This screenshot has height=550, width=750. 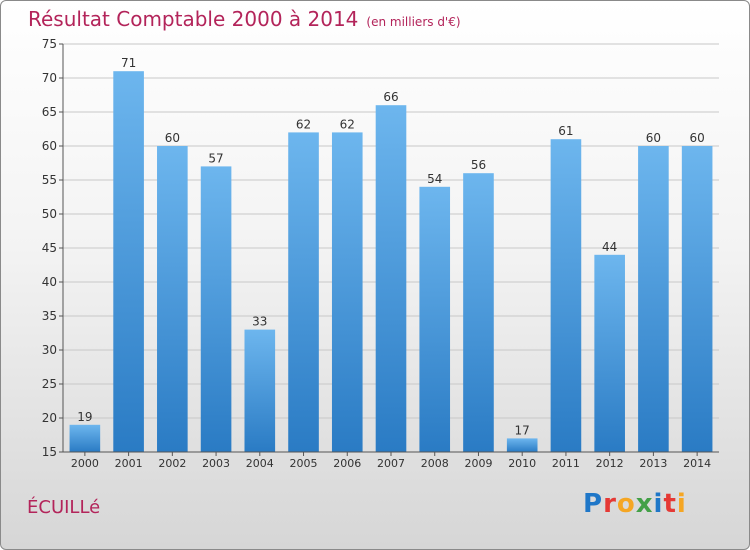 What do you see at coordinates (49, 146) in the screenshot?
I see `y-tick-label: 60` at bounding box center [49, 146].